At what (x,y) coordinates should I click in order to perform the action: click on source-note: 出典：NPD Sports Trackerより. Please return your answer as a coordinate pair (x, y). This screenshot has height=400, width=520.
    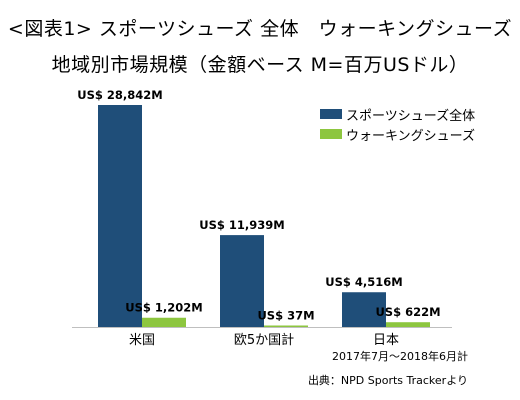
    Looking at the image, I should click on (387, 380).